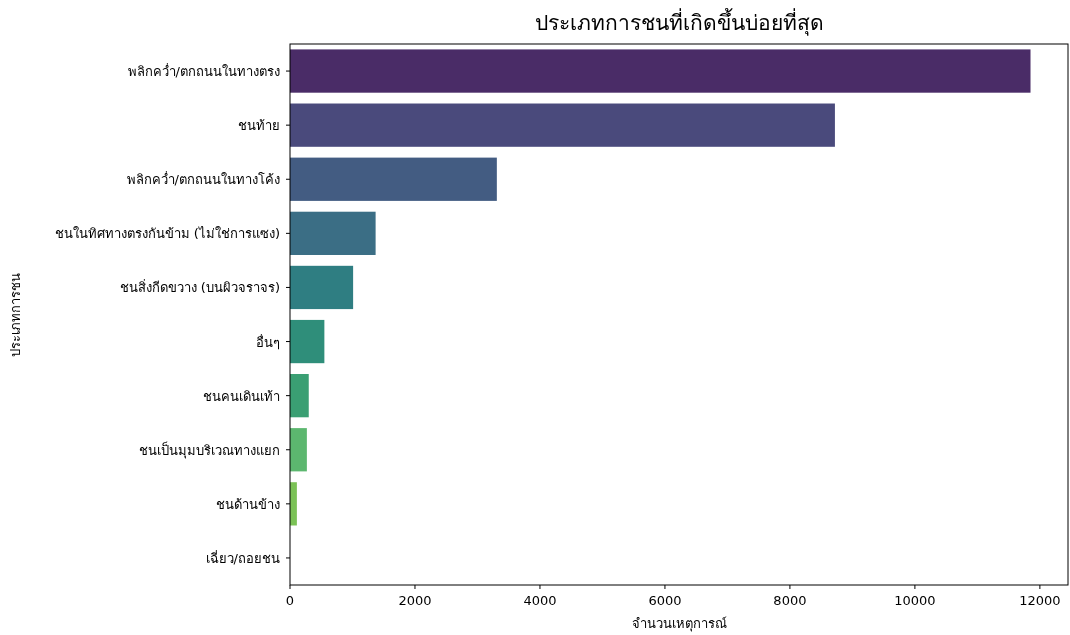 The height and width of the screenshot is (635, 1070). Describe the element at coordinates (209, 449) in the screenshot. I see `y-tick-label: ชนเป็นมุมบริเวณทางแยก` at that location.